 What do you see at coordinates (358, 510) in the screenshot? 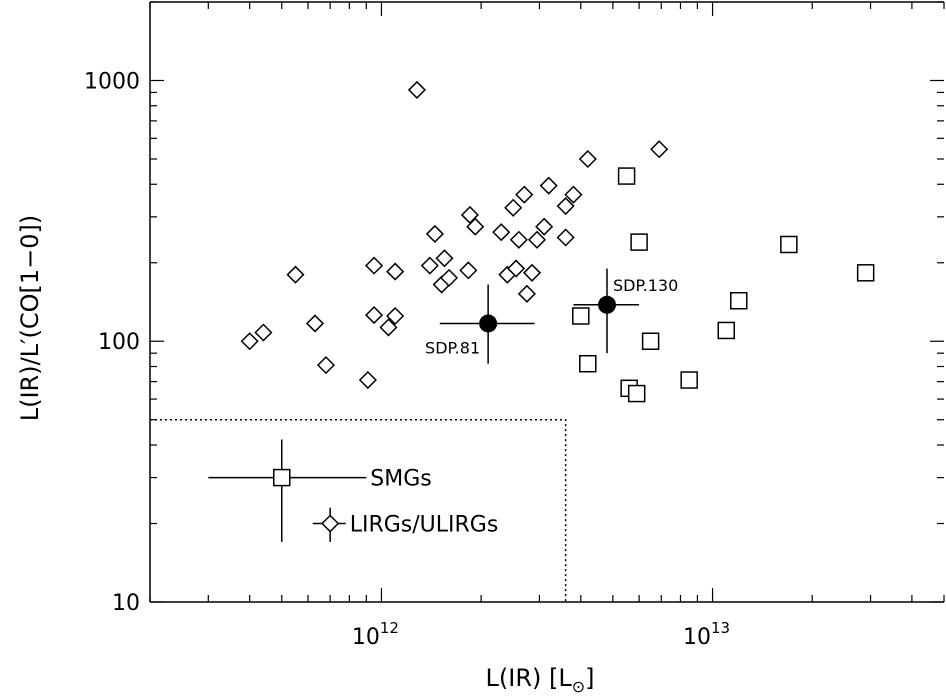
I see `region-boundary` at bounding box center [358, 510].